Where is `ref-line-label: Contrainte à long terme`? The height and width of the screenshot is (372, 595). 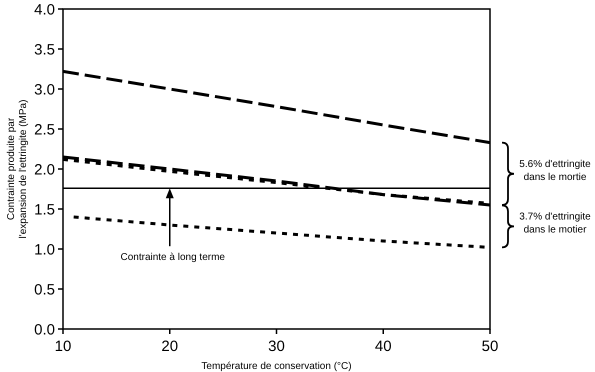
ref-line-label: Contrainte à long terme is located at coordinates (173, 258).